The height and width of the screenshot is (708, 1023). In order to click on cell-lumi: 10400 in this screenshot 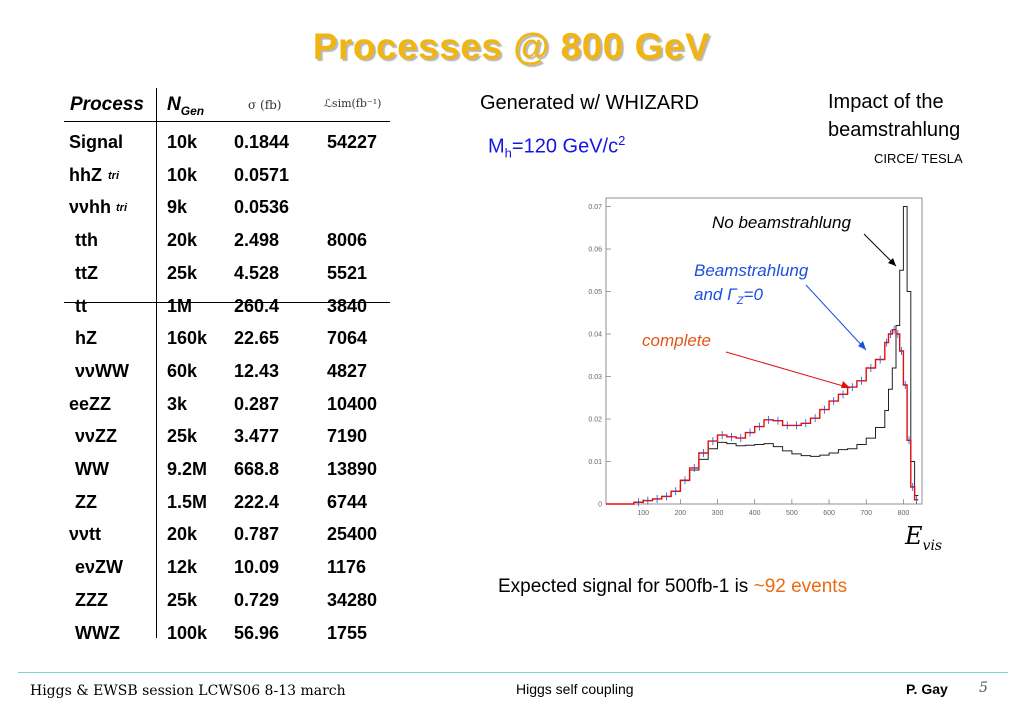, I will do `click(352, 403)`.